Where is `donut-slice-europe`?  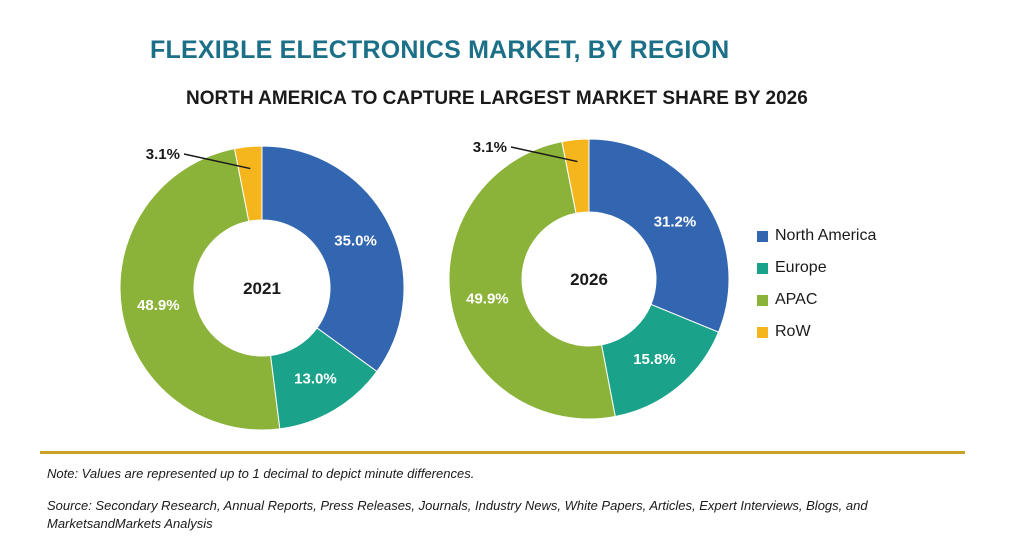 donut-slice-europe is located at coordinates (660, 360).